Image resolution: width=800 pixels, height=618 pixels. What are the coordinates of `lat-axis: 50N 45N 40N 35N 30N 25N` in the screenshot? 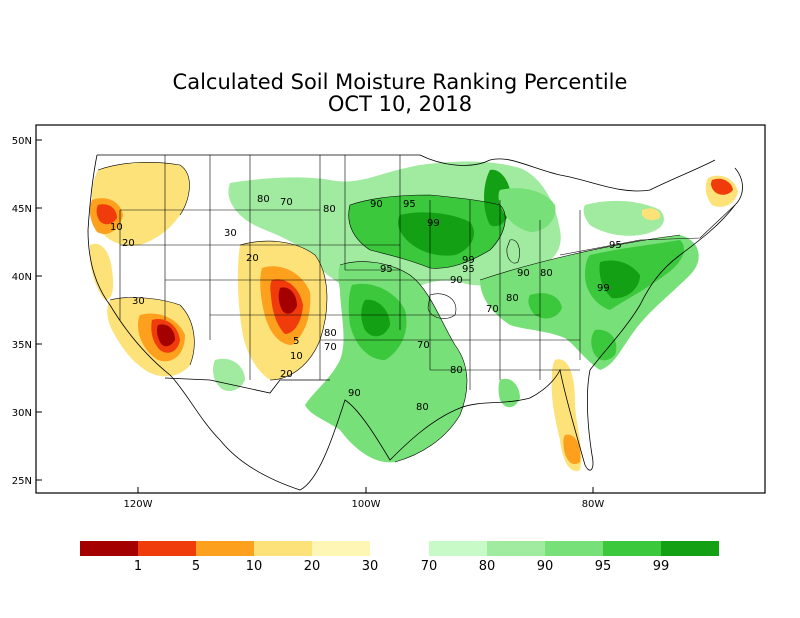 It's located at (27, 311).